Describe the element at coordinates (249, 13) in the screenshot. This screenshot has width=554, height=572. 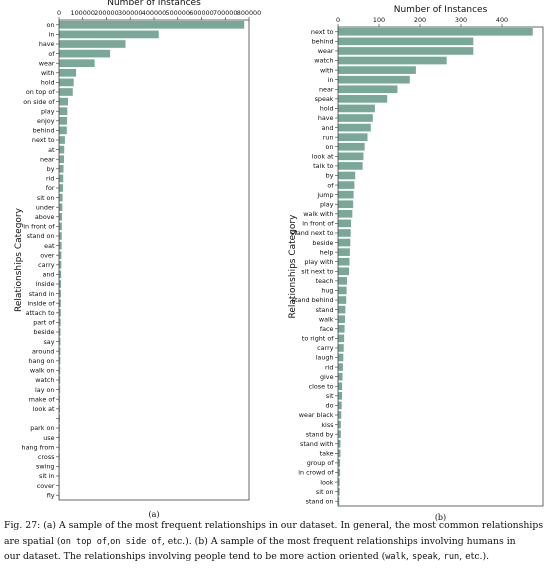
I see `x-tick-label: 800000` at that location.